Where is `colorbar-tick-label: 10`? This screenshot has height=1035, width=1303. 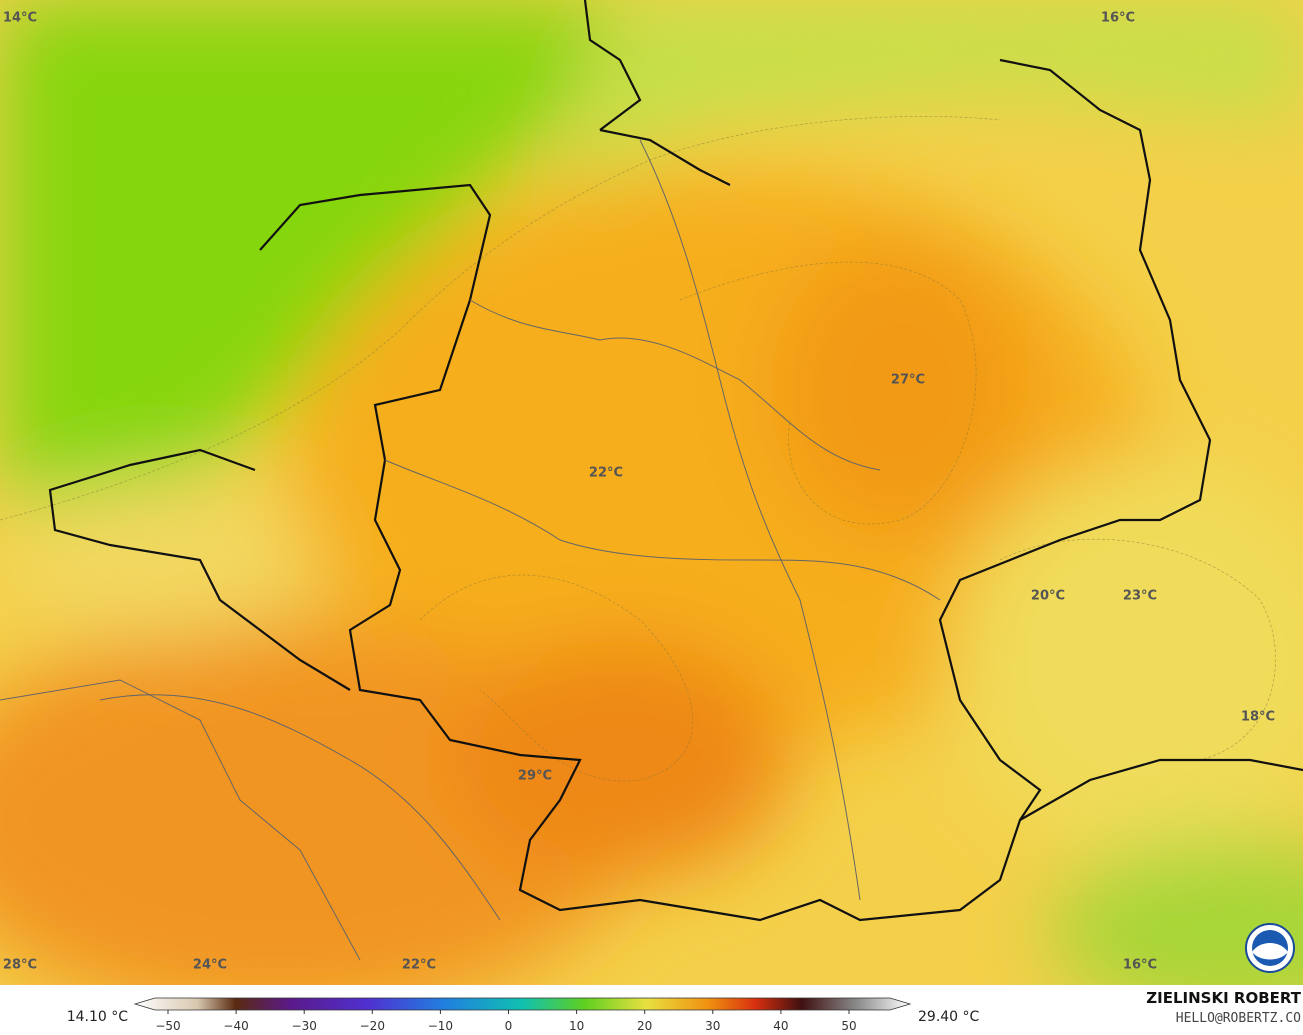 colorbar-tick-label: 10 is located at coordinates (576, 1026).